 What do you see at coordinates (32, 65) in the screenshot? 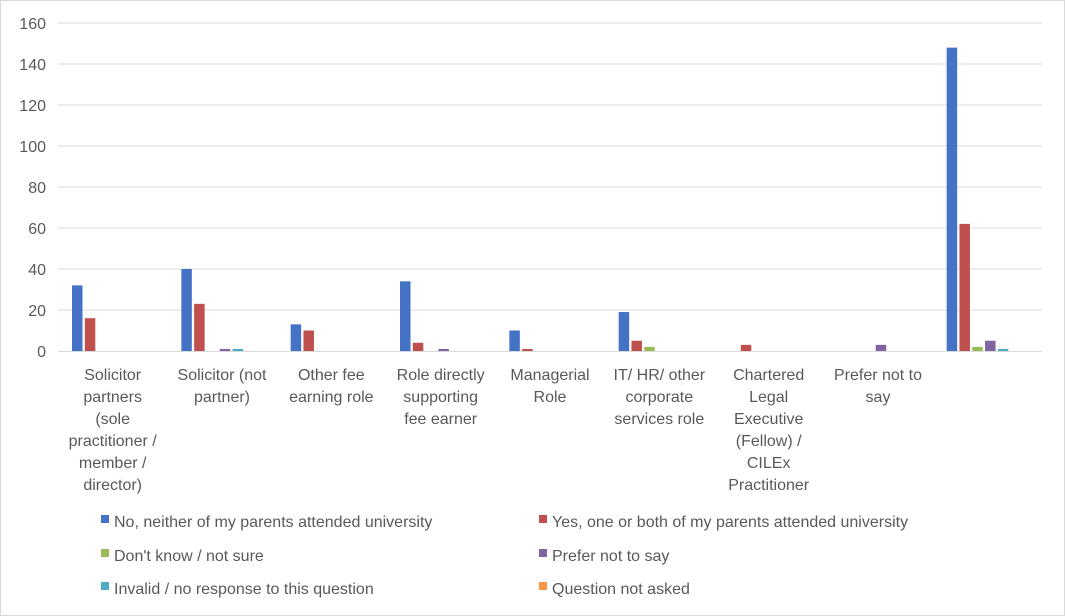
I see `y-tick-label: 140` at bounding box center [32, 65].